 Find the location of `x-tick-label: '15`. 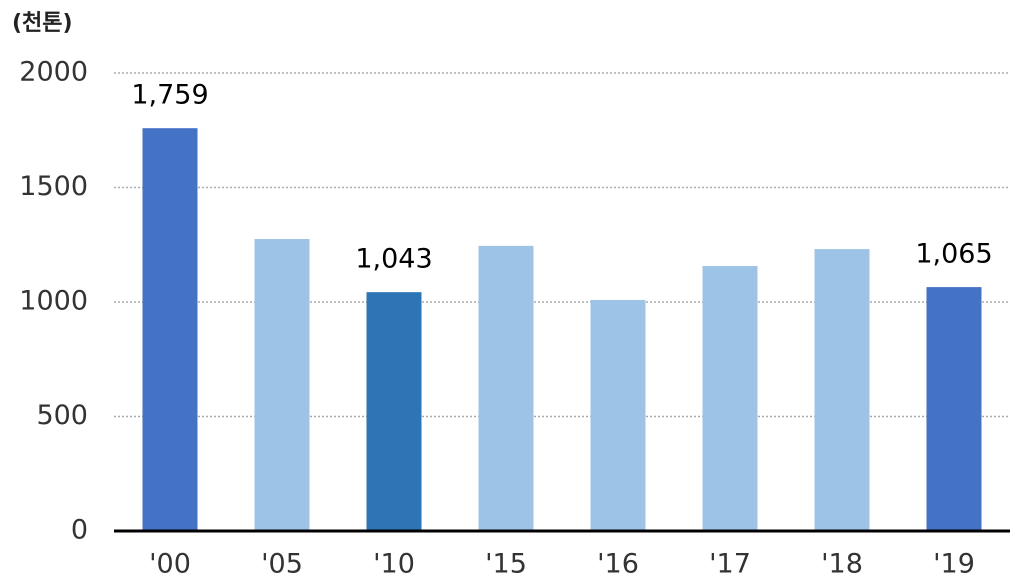

x-tick-label: '15 is located at coordinates (506, 564).